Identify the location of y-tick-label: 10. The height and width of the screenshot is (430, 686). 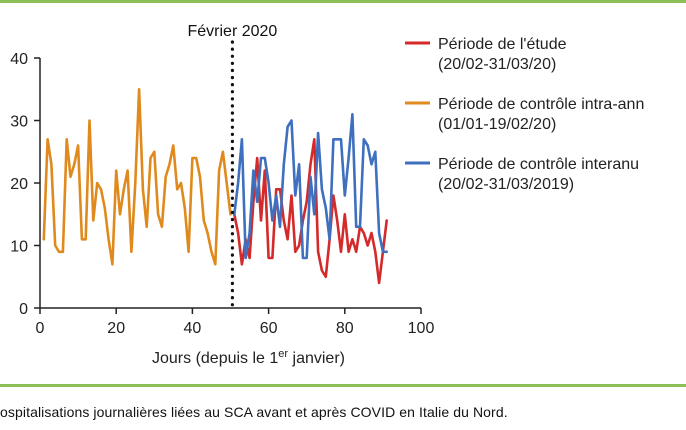
(19, 247).